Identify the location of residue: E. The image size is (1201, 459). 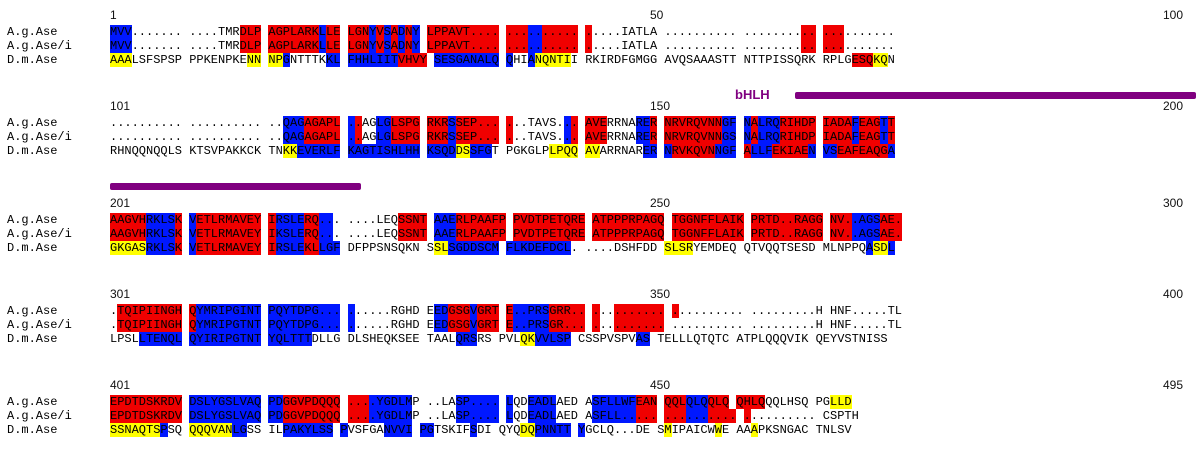
(301, 248).